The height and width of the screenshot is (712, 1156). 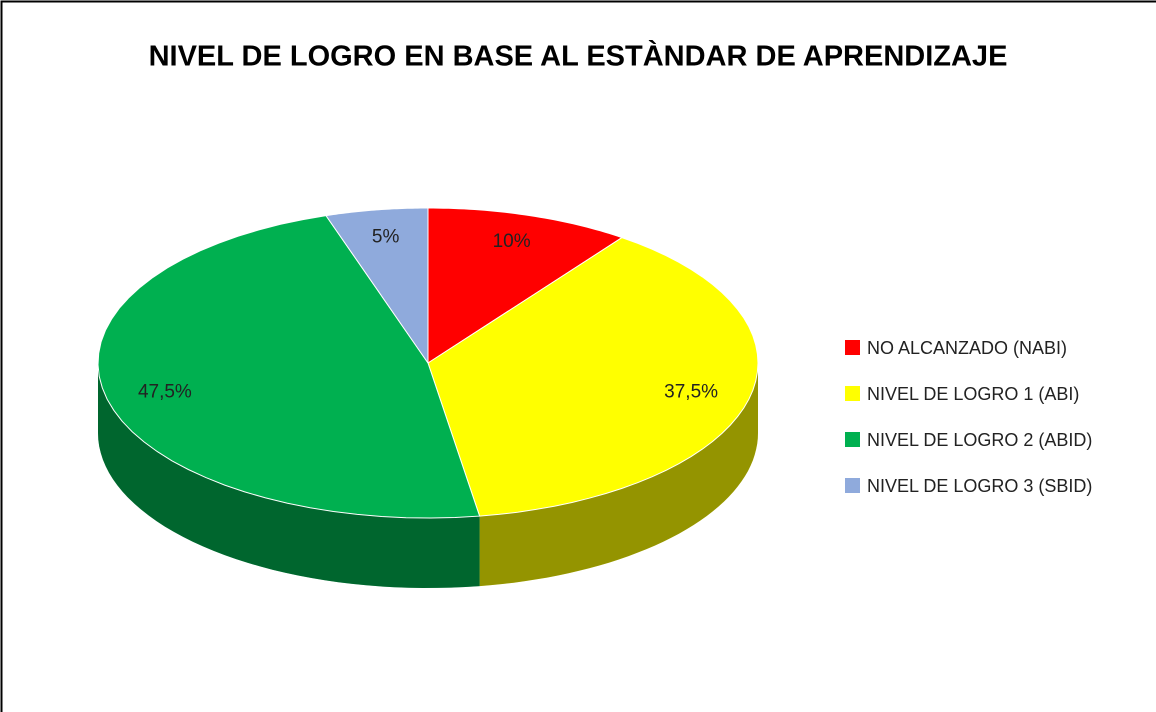 What do you see at coordinates (512, 241) in the screenshot?
I see `data-label: 10%` at bounding box center [512, 241].